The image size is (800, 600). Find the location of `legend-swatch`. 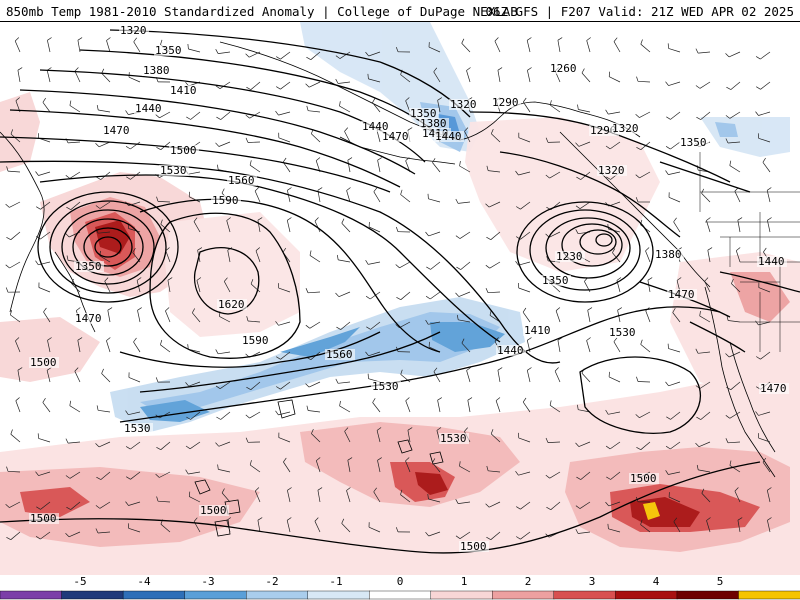

legend-swatch is located at coordinates (400, 595).